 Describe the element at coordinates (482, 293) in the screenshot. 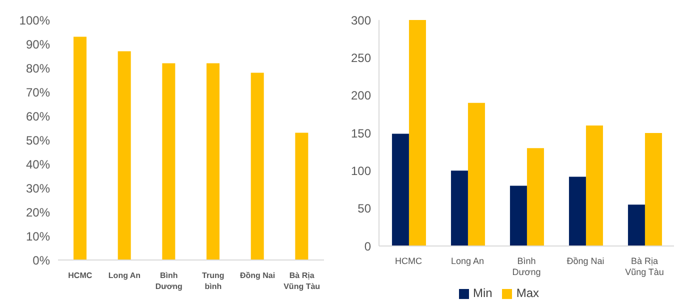

I see `legend-label: Min` at that location.